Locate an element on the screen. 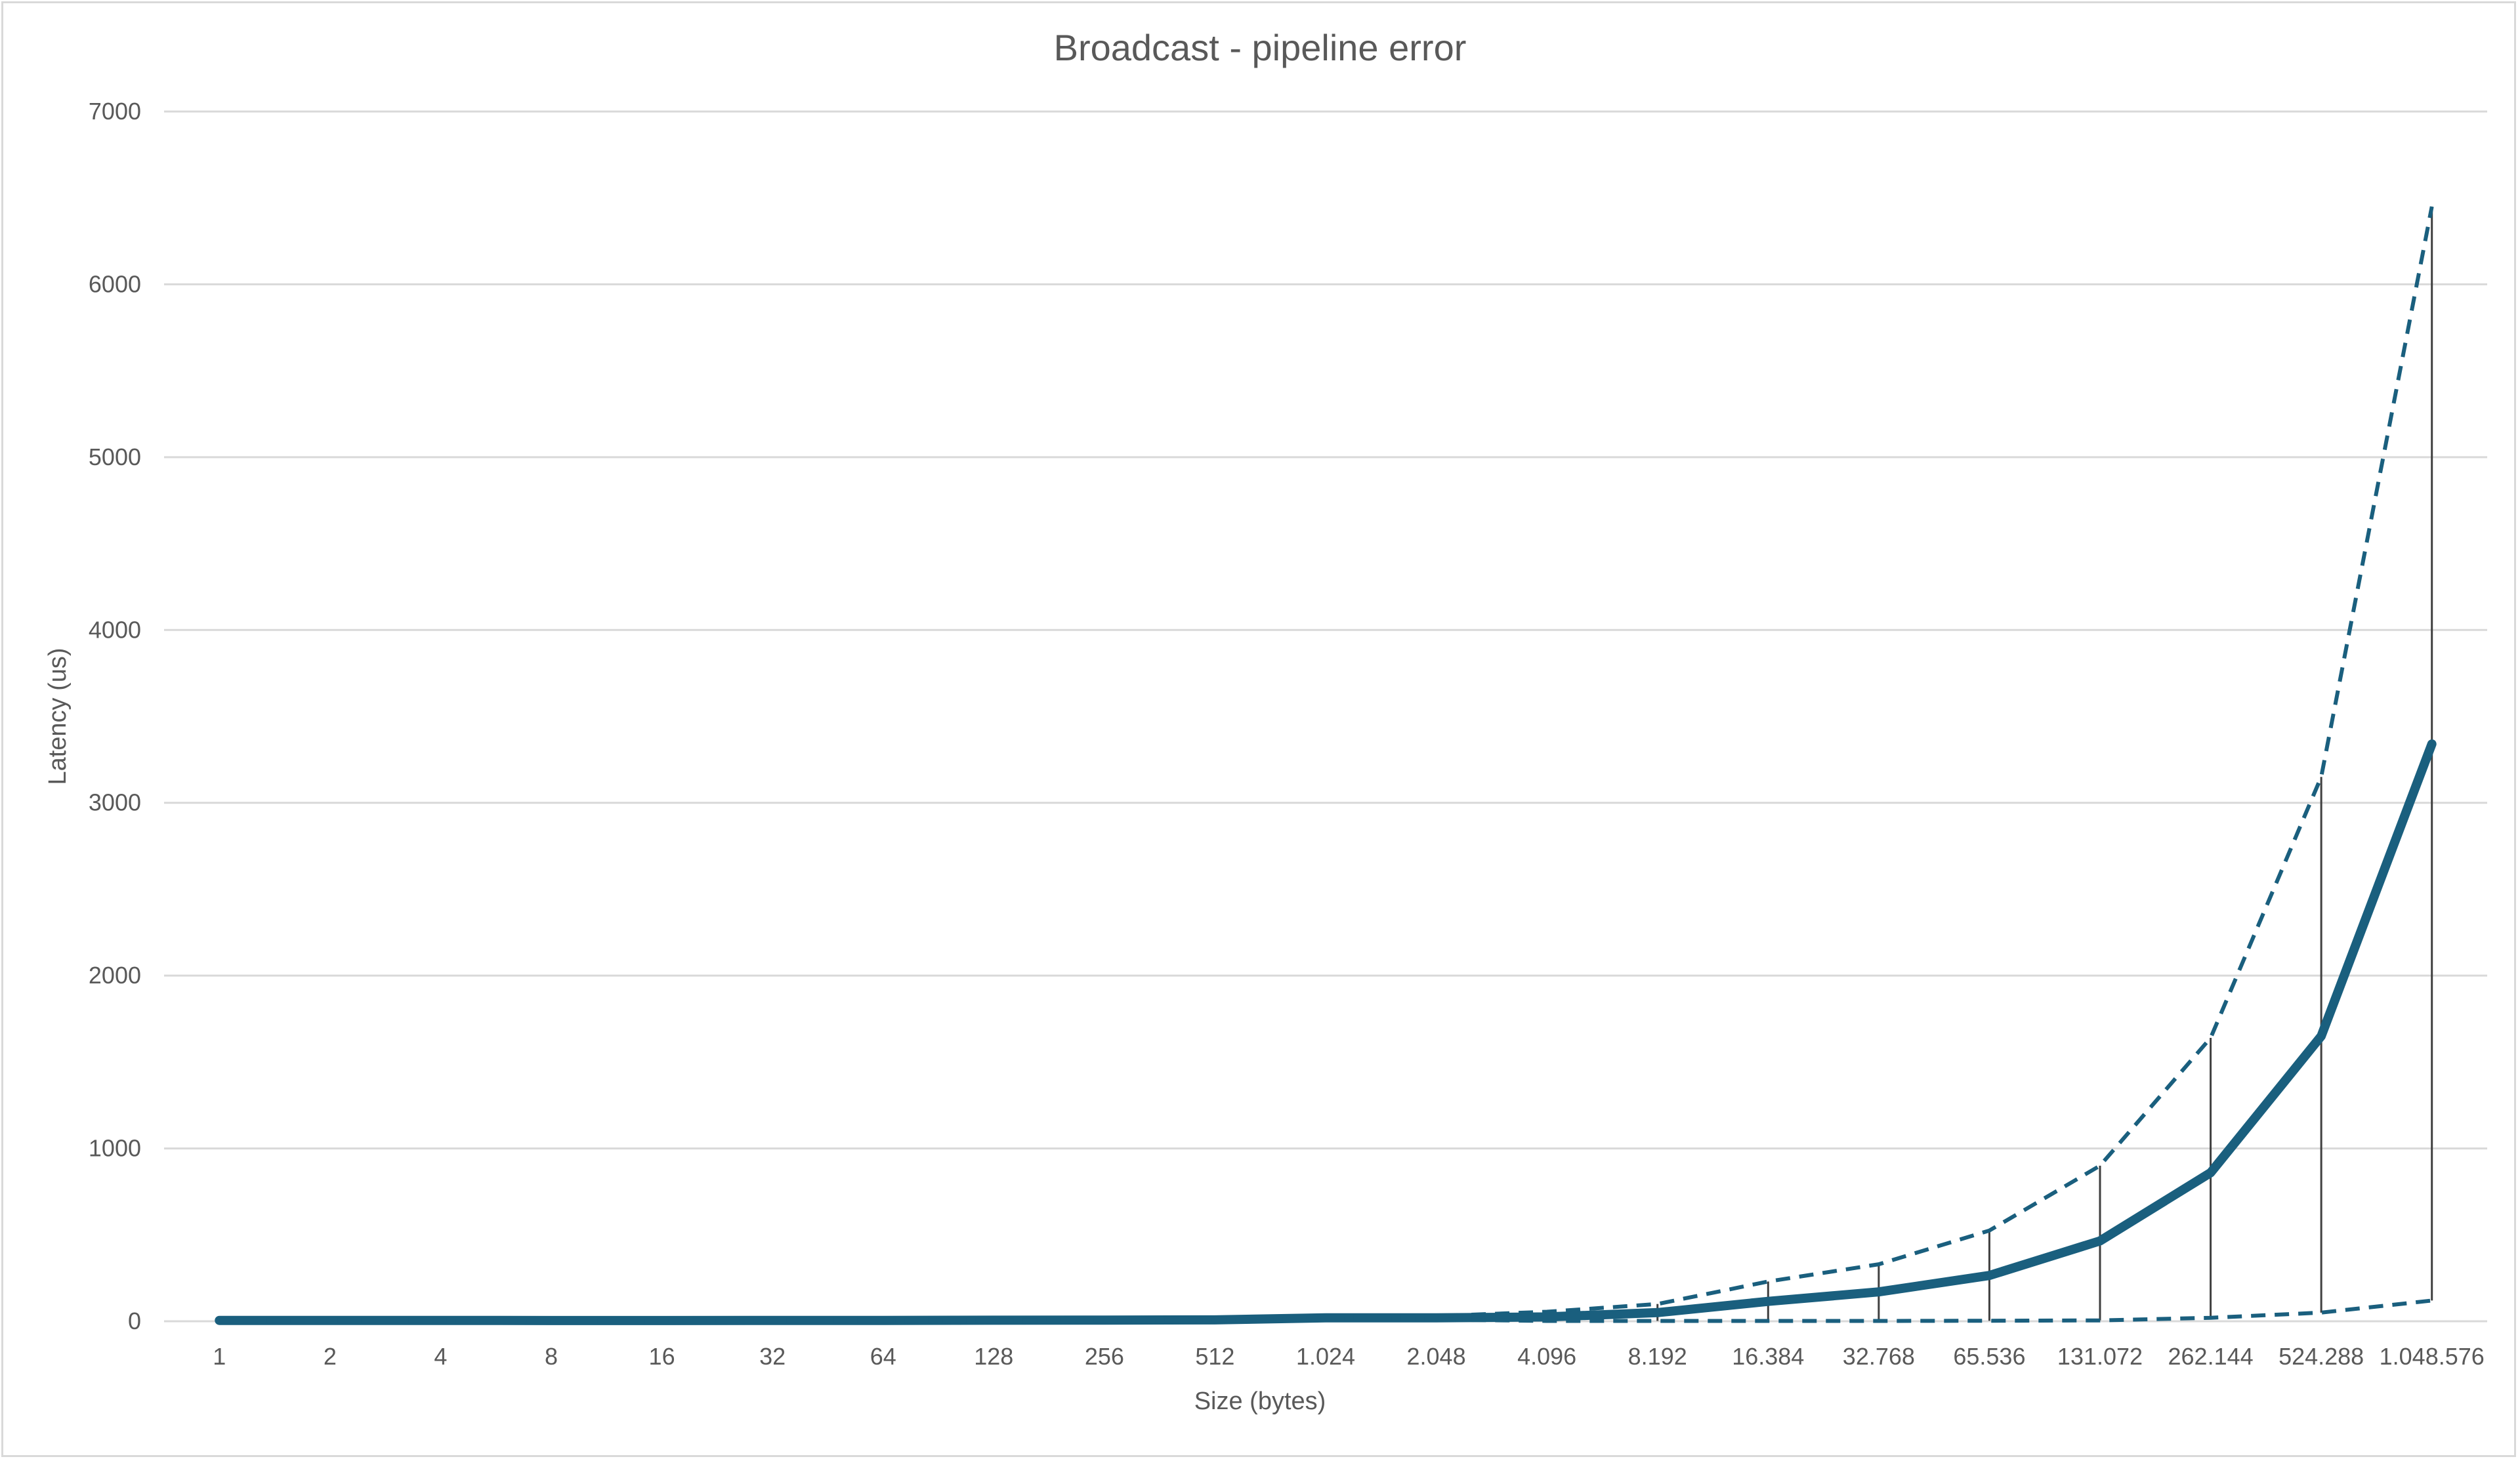 The width and height of the screenshot is (2520, 1461). y-axis-ticks: 0 1000 2000 3000 4000 5000 6000 7000 is located at coordinates (115, 716).